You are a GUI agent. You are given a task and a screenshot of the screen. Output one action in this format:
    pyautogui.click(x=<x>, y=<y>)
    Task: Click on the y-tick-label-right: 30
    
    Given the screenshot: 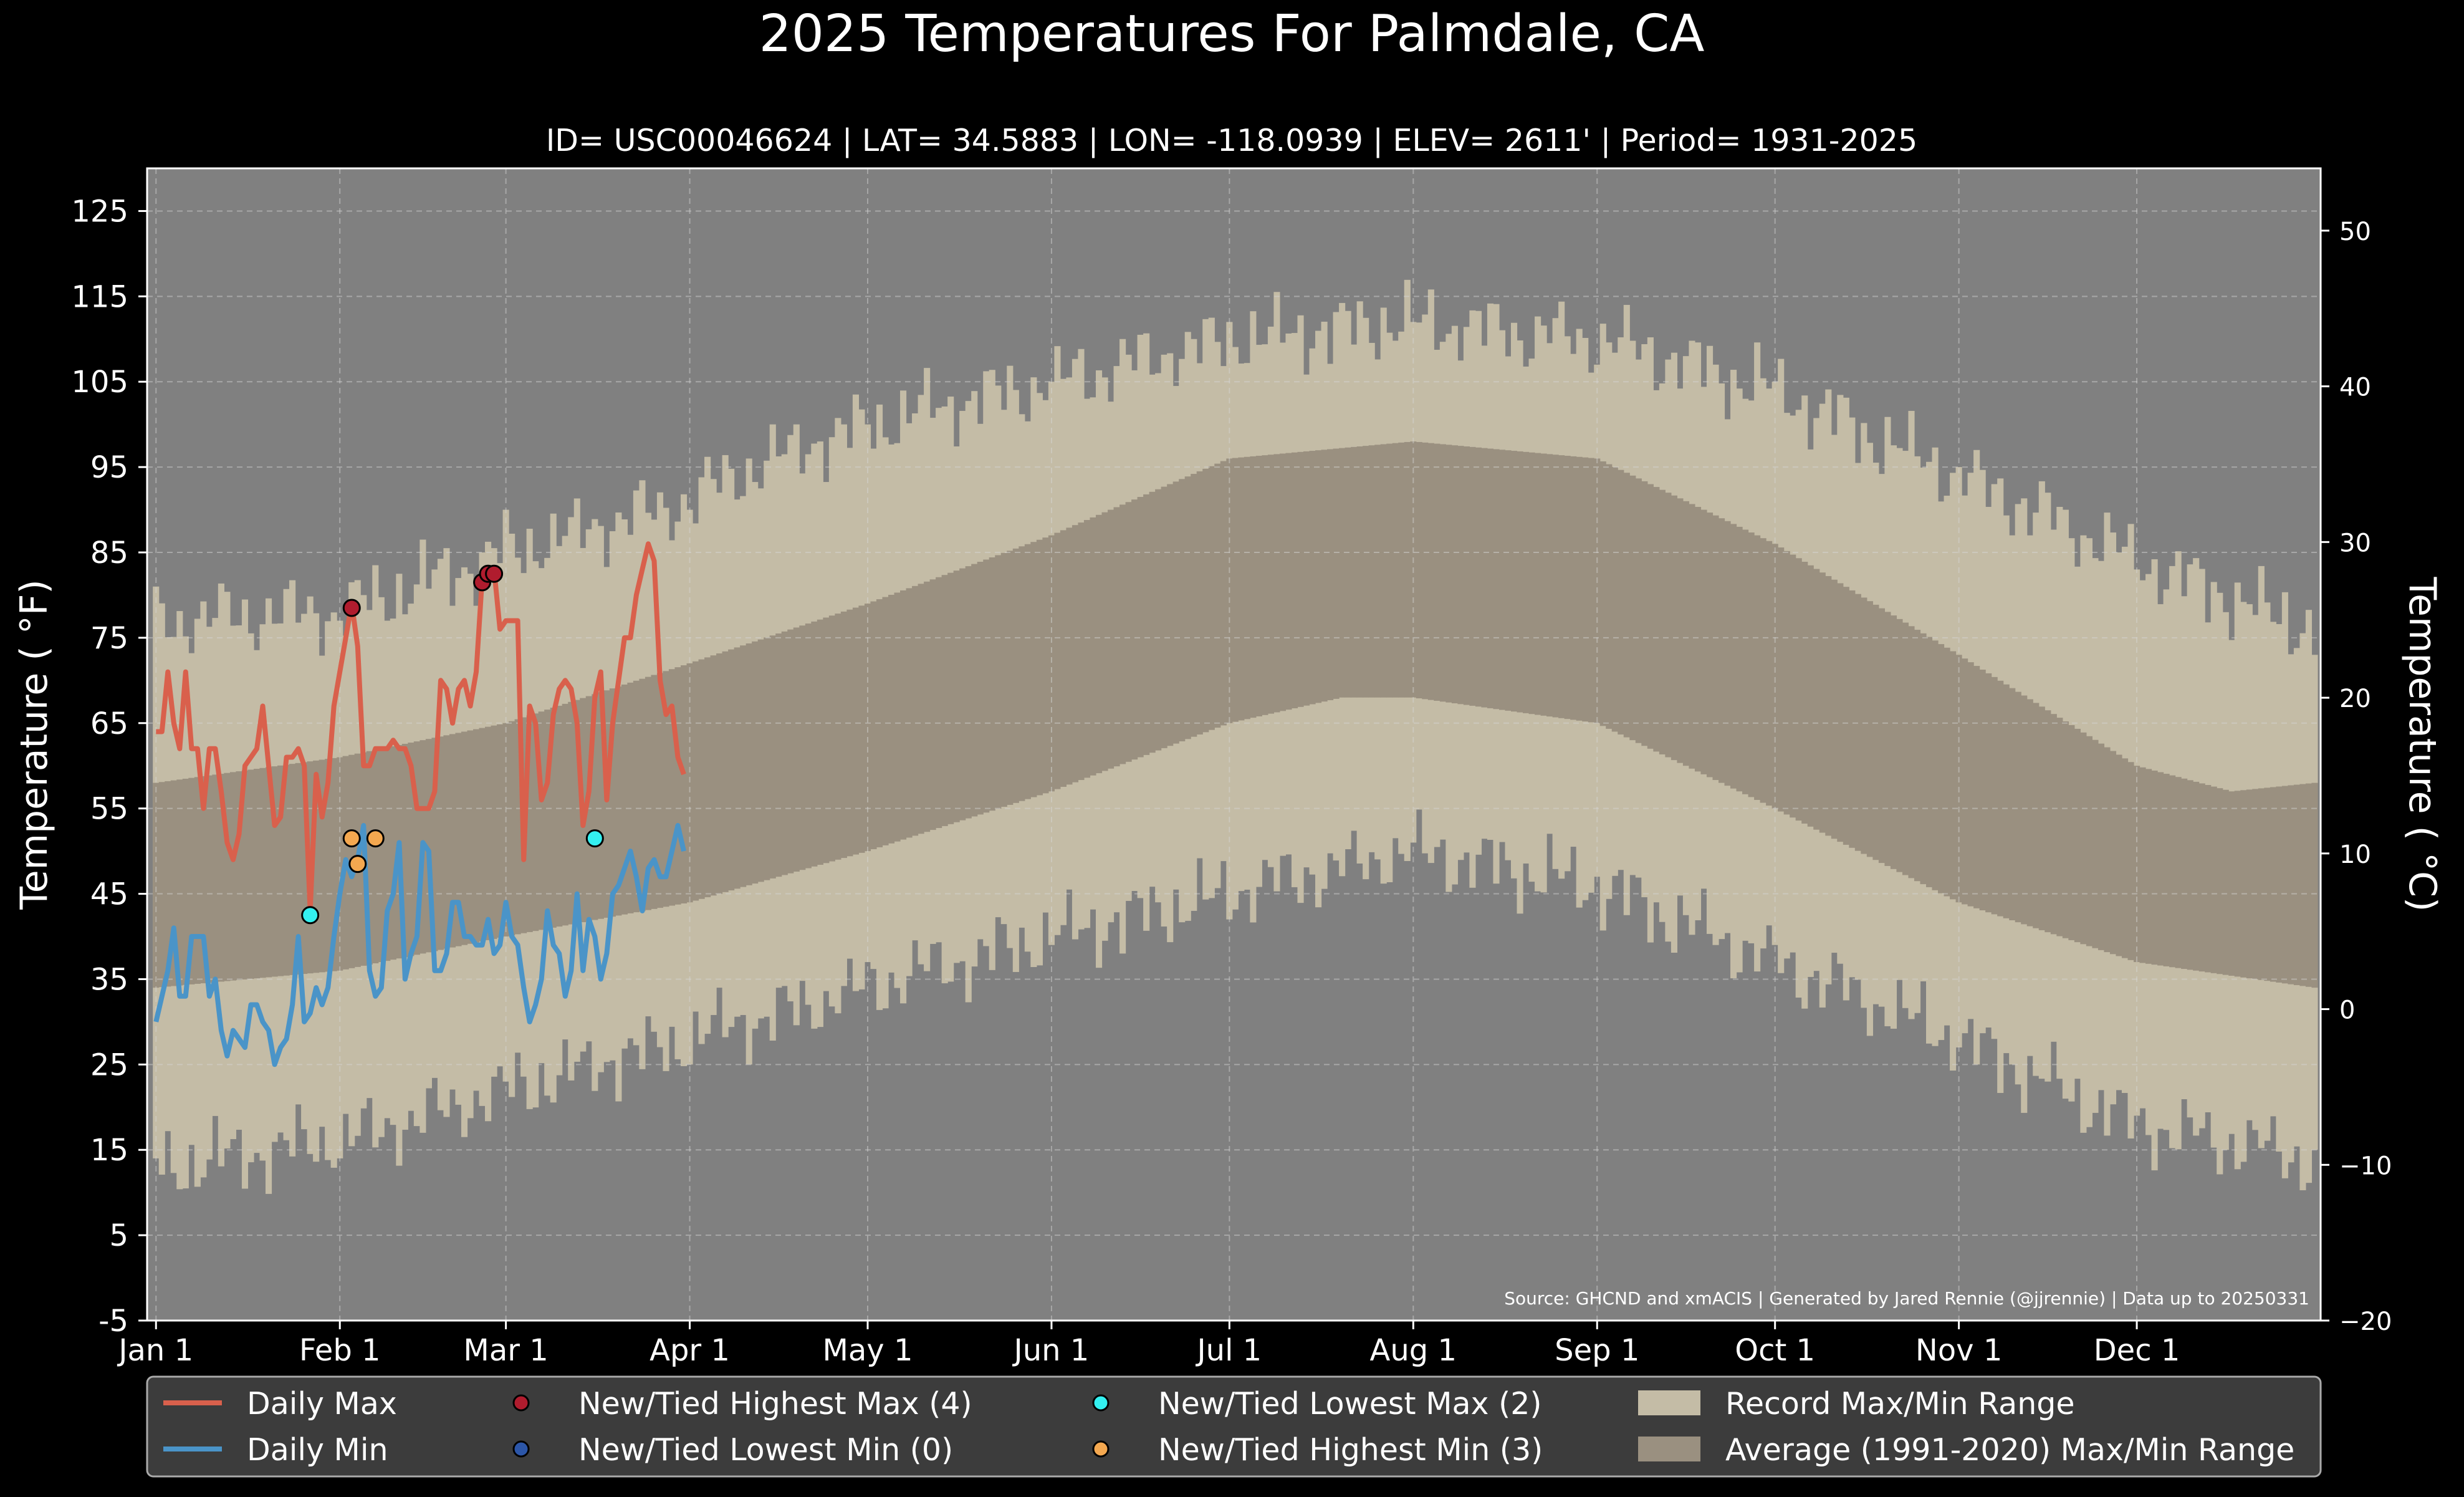 What is the action you would take?
    pyautogui.click(x=2355, y=543)
    